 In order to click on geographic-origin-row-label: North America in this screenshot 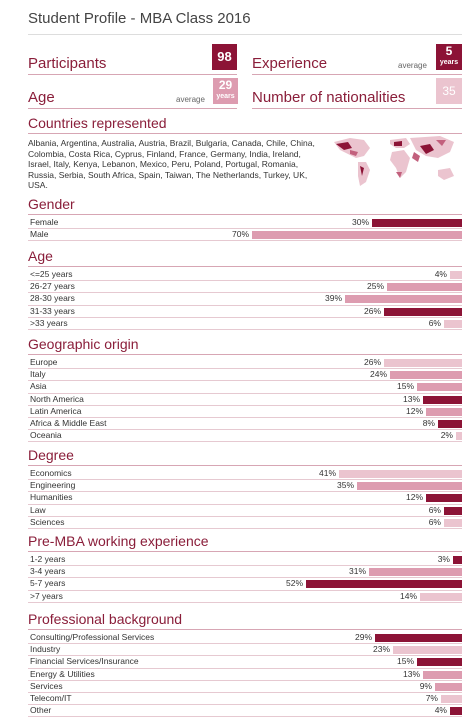, I will do `click(57, 398)`.